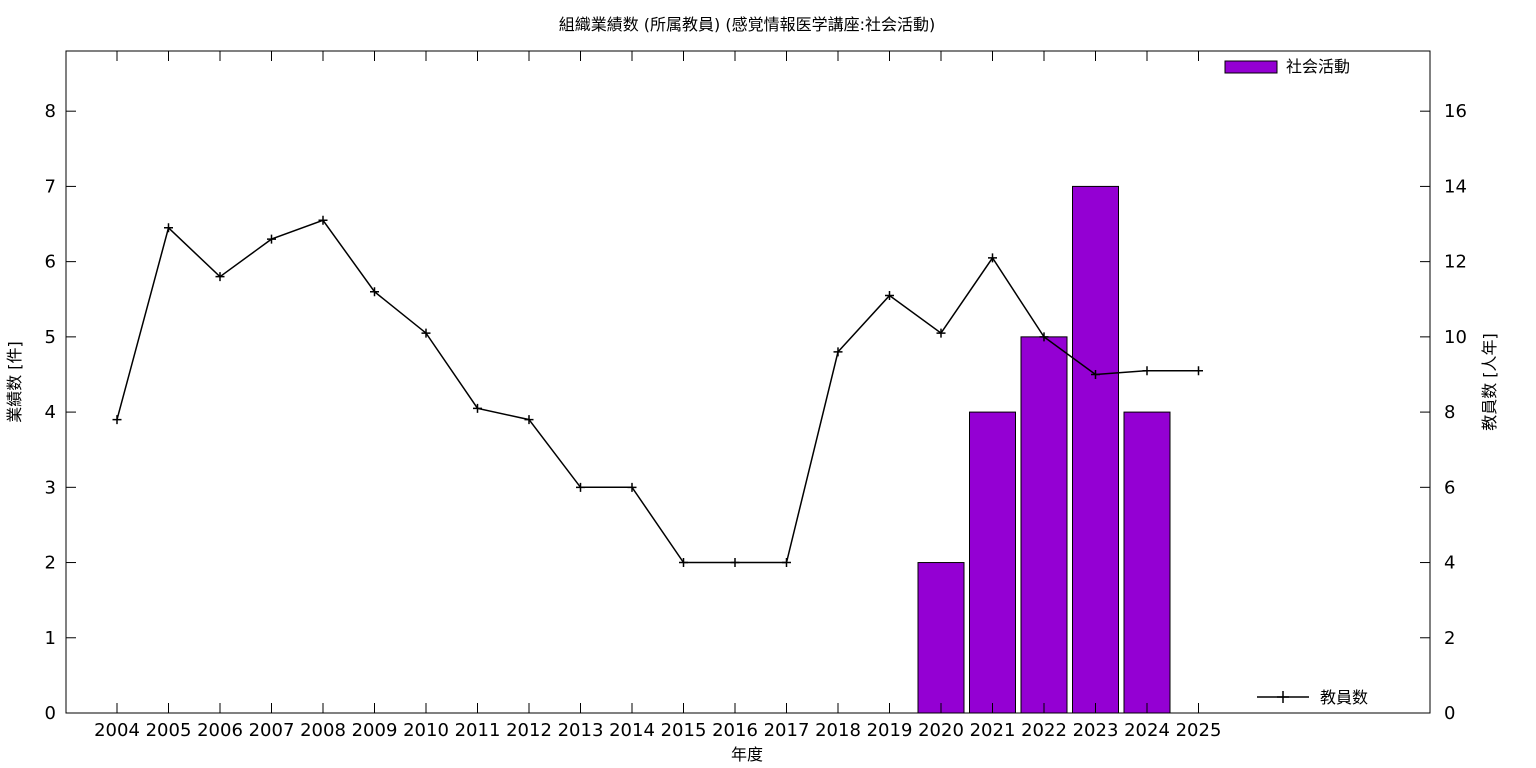 The width and height of the screenshot is (1536, 768). I want to click on legend-line-marker, so click(1283, 697).